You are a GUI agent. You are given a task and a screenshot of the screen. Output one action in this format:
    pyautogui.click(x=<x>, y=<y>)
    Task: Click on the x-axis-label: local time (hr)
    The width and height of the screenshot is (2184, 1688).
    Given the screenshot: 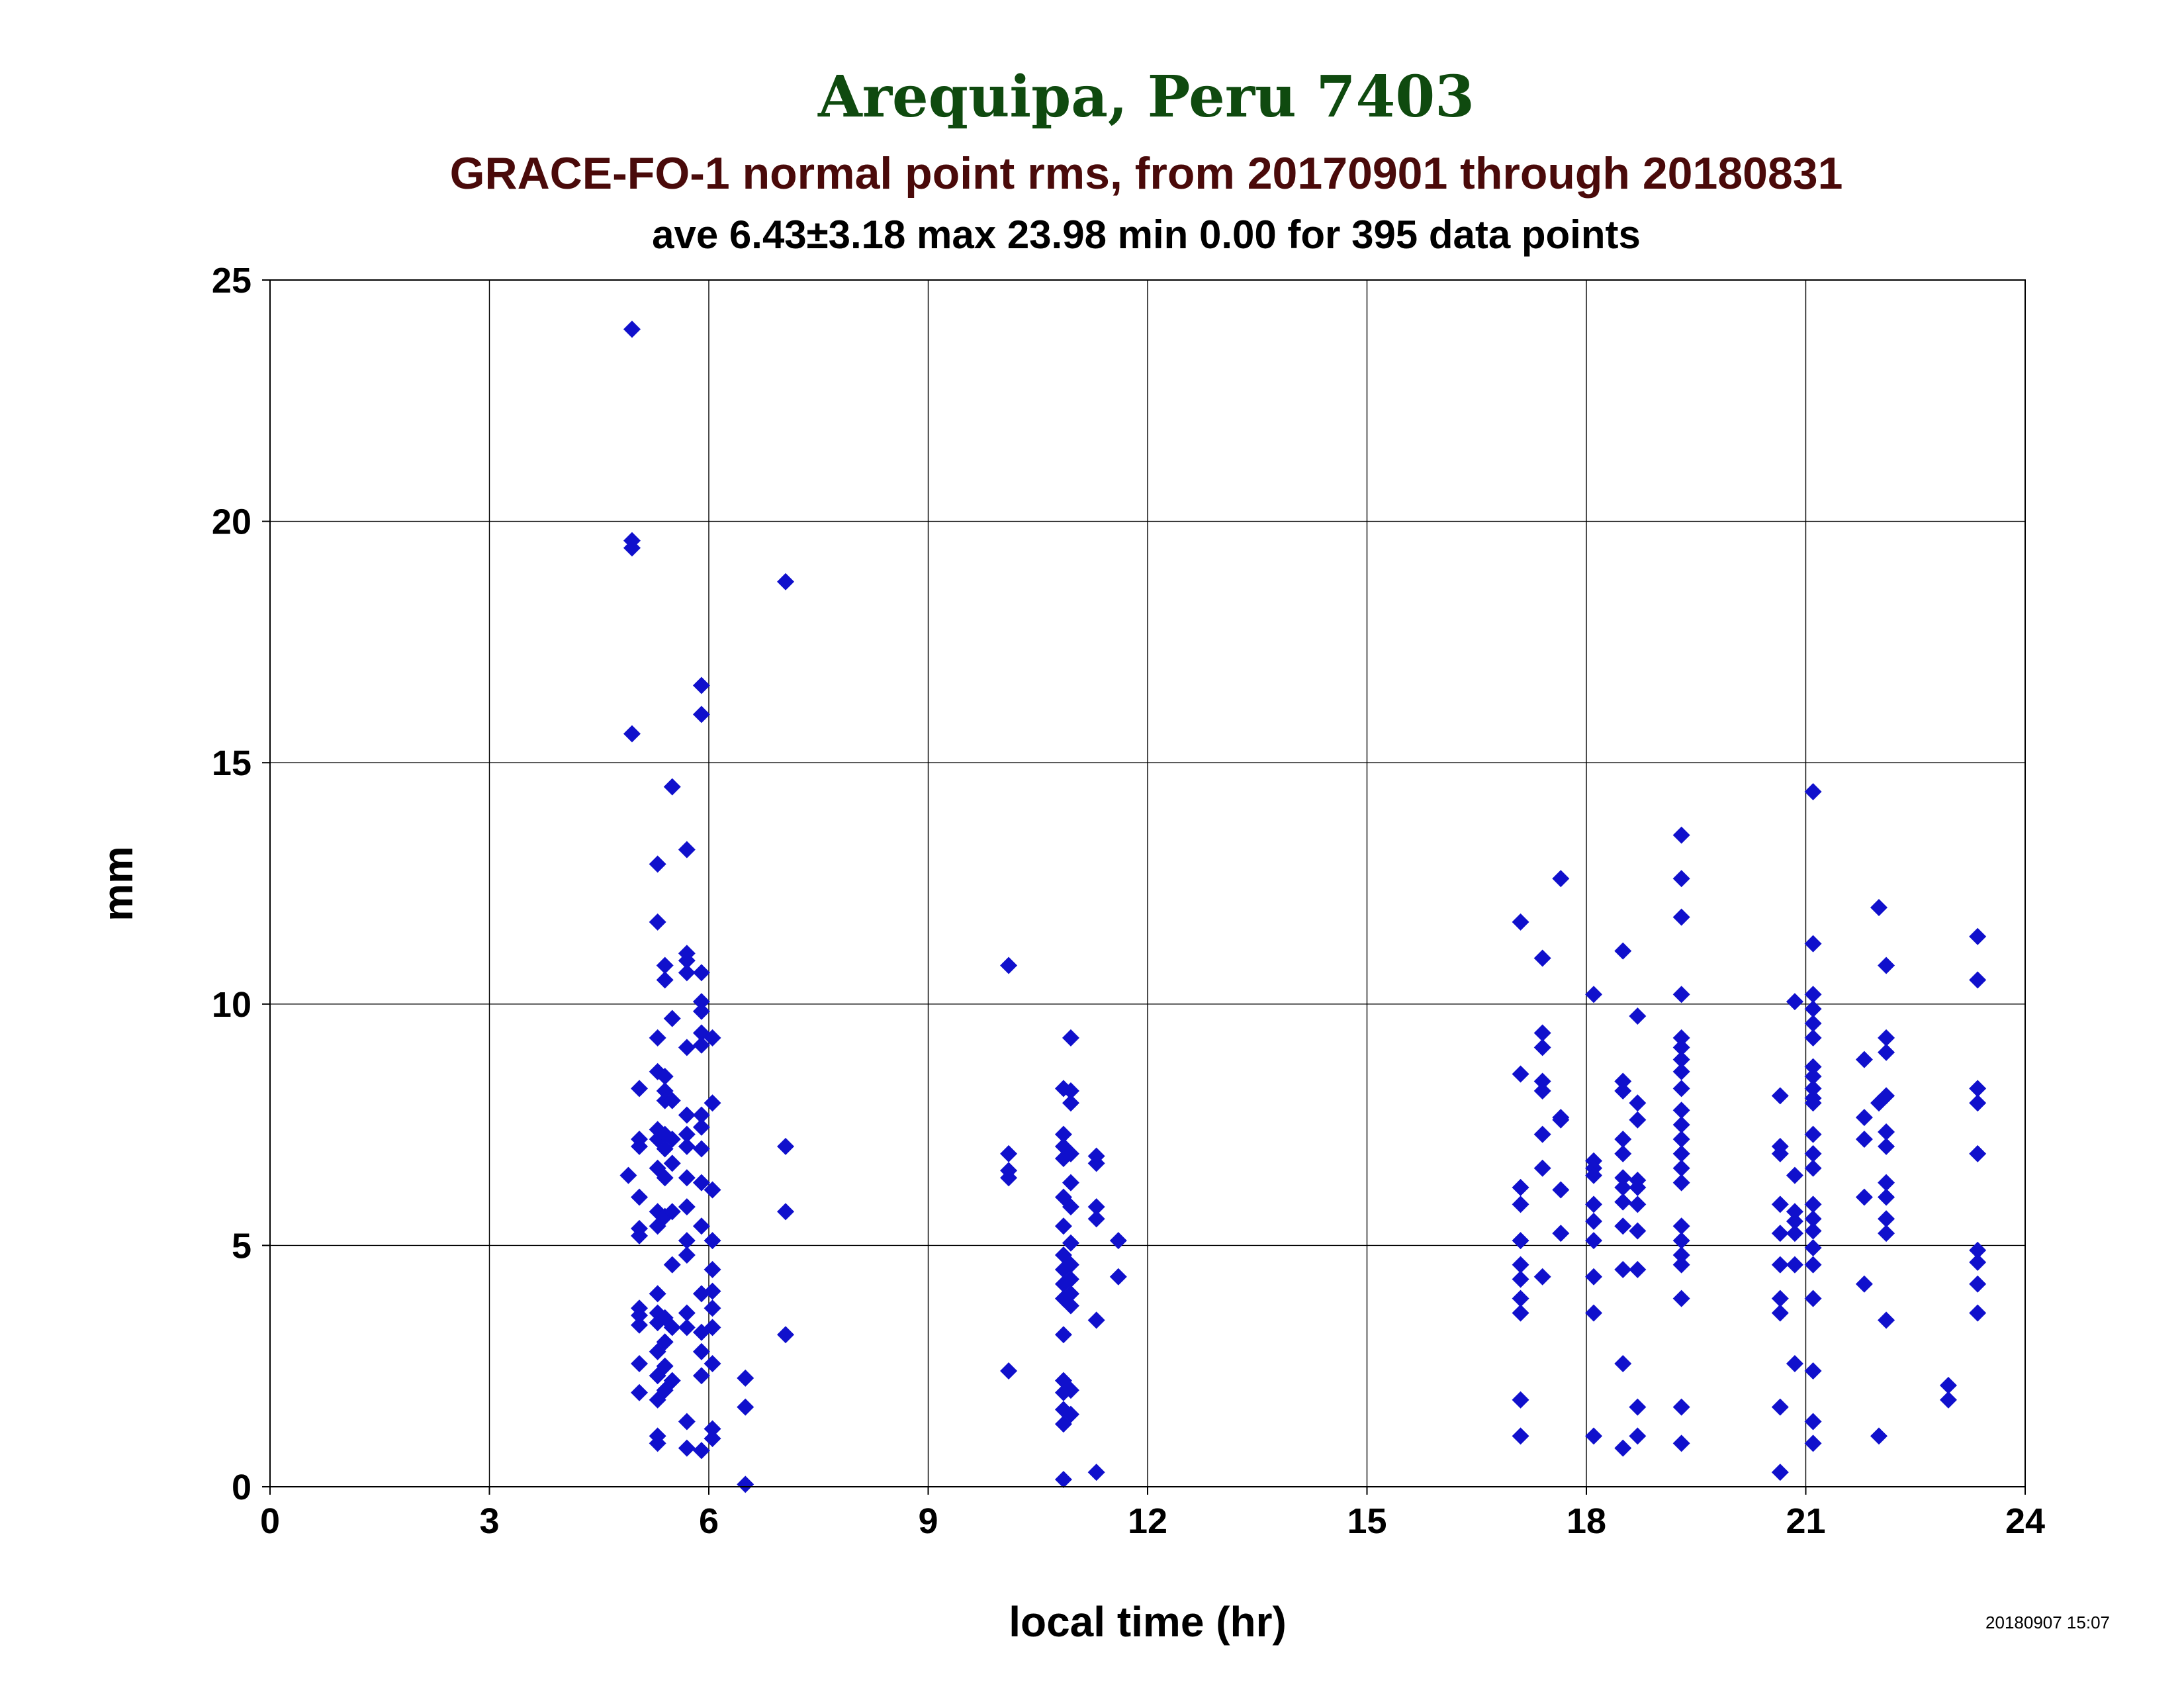 What is the action you would take?
    pyautogui.click(x=1148, y=1622)
    